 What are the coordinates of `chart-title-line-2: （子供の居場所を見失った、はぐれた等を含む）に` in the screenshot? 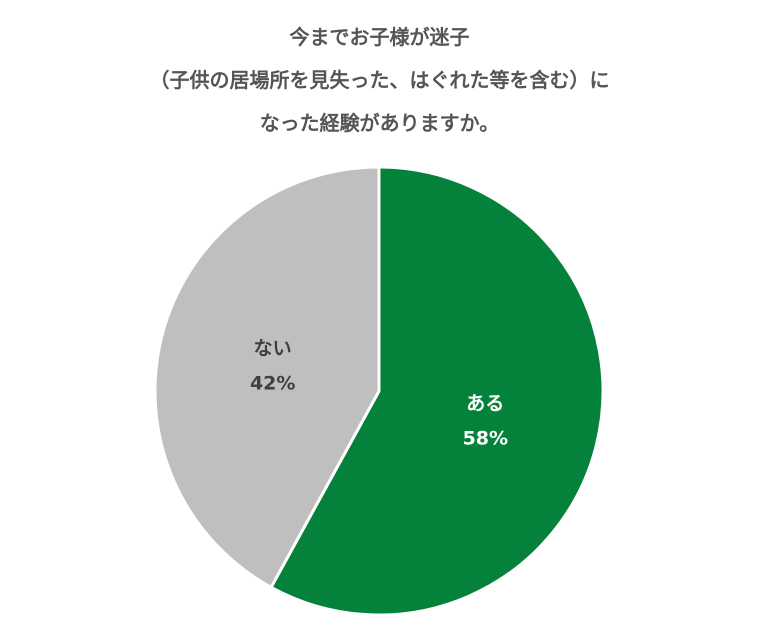 It's located at (379, 80).